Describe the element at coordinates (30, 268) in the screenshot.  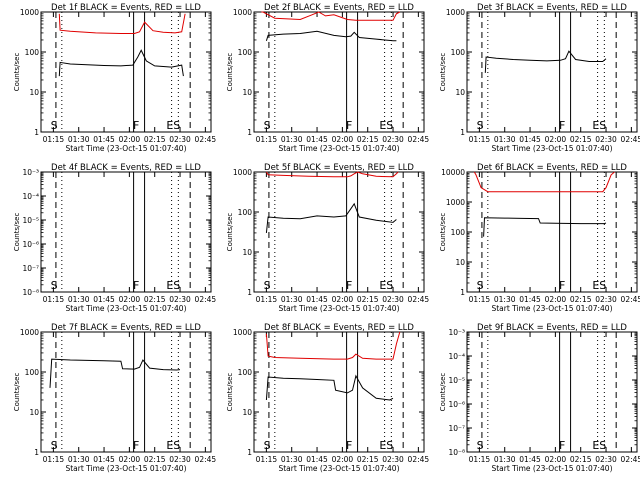
I see `y-tick-label: 10⁻⁷` at that location.